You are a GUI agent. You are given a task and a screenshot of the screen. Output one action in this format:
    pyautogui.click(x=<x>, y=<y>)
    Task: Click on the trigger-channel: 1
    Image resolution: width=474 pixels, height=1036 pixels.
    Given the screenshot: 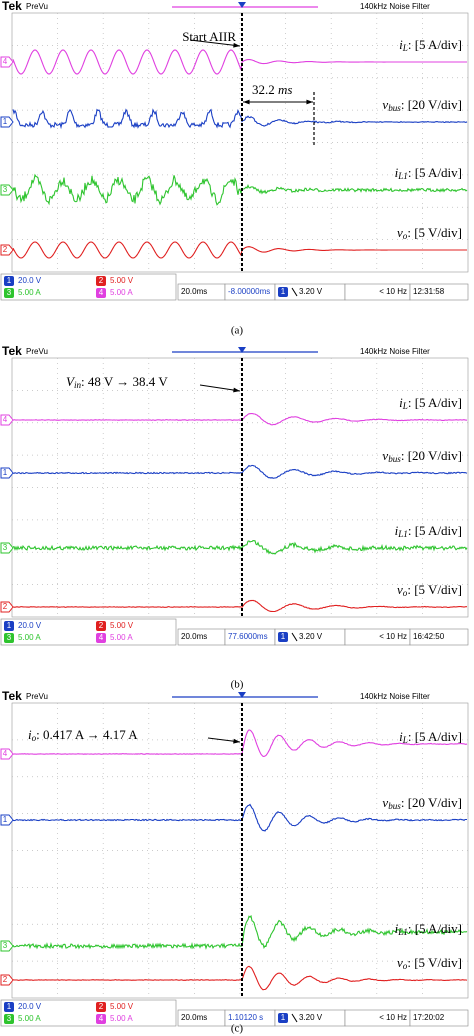 What is the action you would take?
    pyautogui.click(x=283, y=291)
    